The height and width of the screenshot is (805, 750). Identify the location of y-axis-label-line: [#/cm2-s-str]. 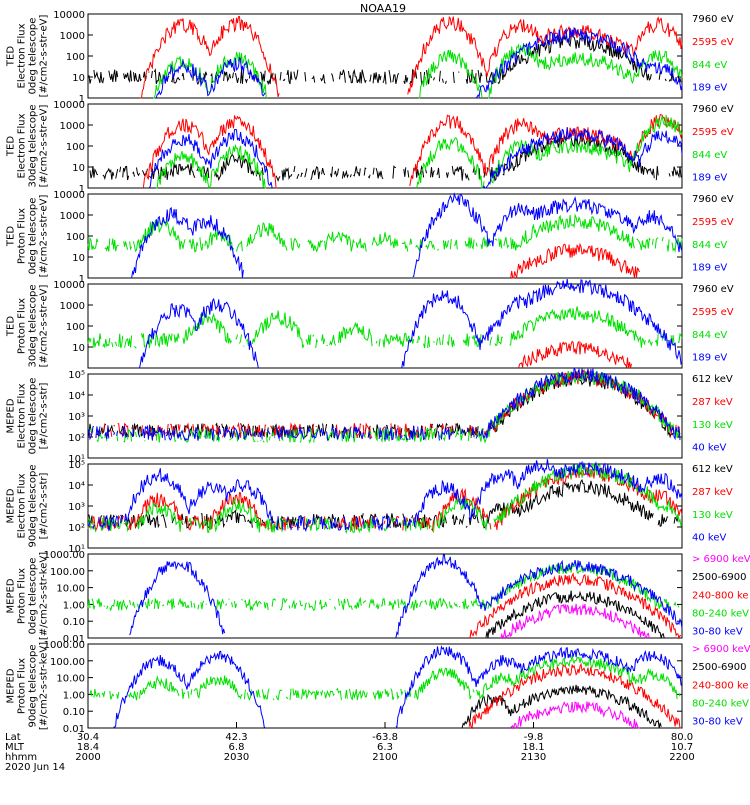
(44, 505).